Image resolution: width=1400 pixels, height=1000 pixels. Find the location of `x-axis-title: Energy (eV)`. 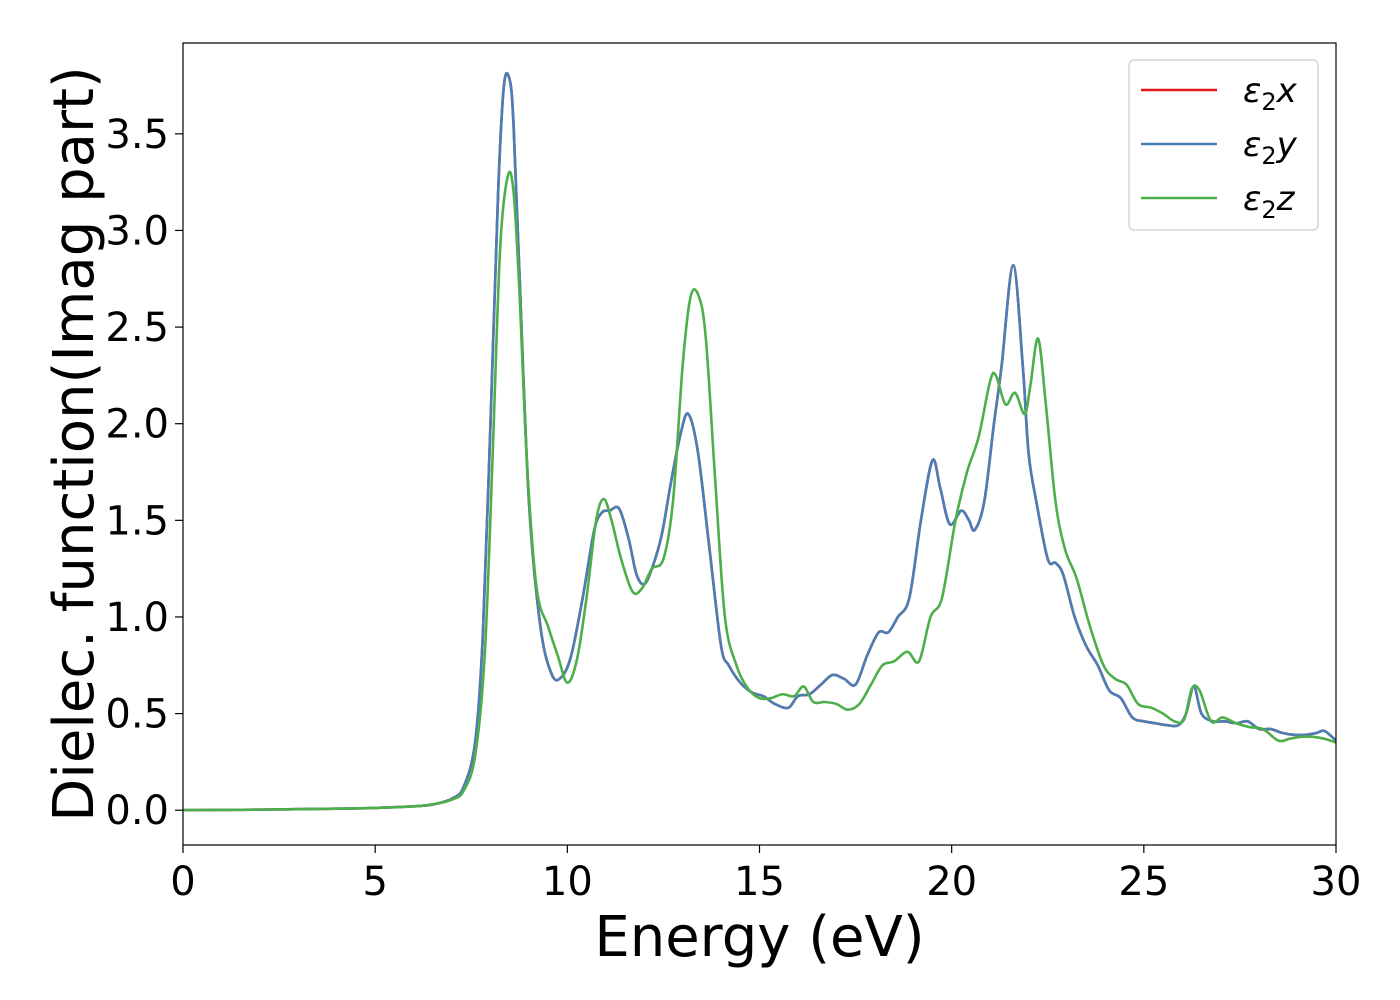

x-axis-title: Energy (eV) is located at coordinates (759, 937).